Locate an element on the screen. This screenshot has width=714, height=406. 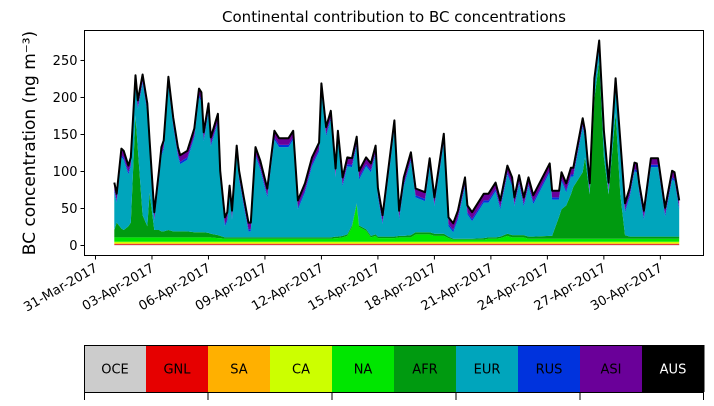
legend-swatch-na is located at coordinates (363, 368).